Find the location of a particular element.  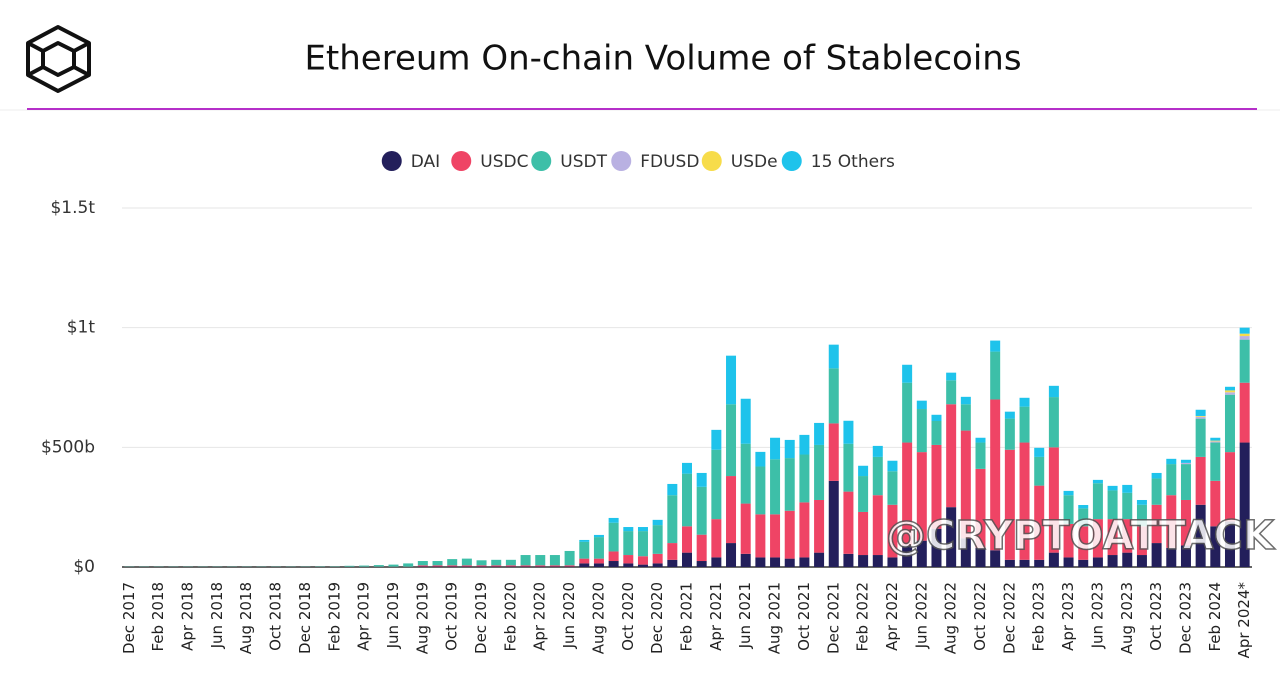

y-tick-label: $1.5t is located at coordinates (72, 208).